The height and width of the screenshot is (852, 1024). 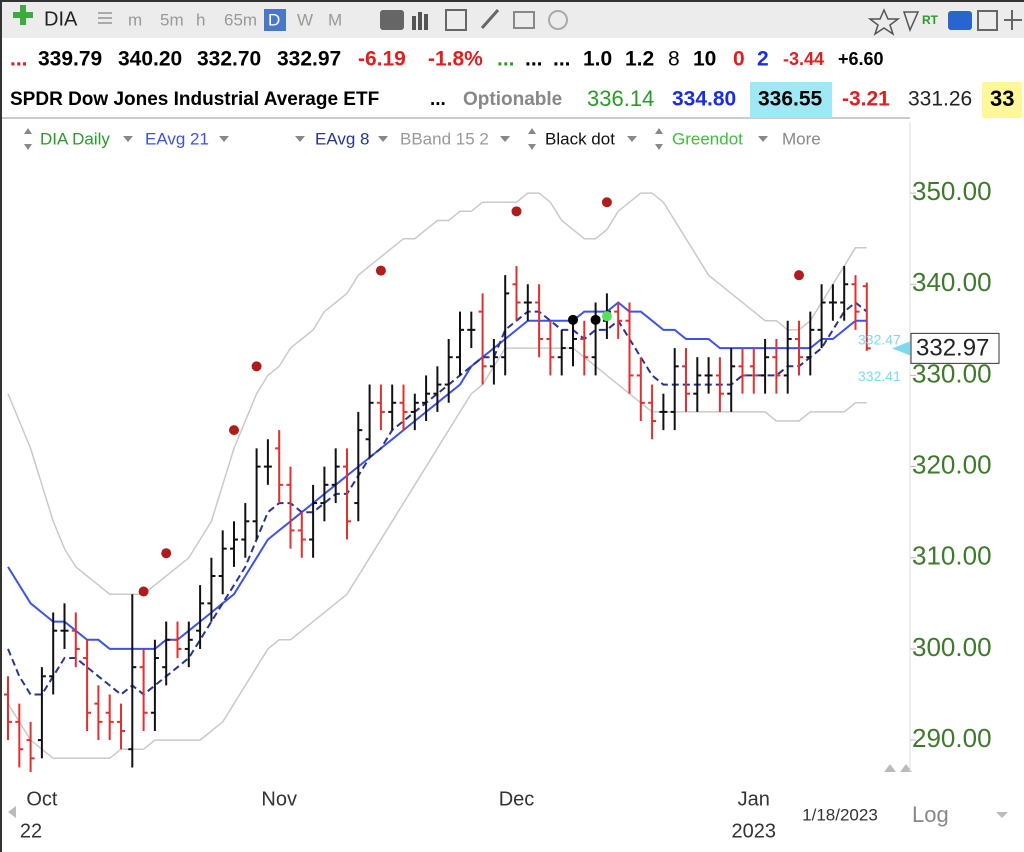 What do you see at coordinates (930, 20) in the screenshot?
I see `svg-text: RT` at bounding box center [930, 20].